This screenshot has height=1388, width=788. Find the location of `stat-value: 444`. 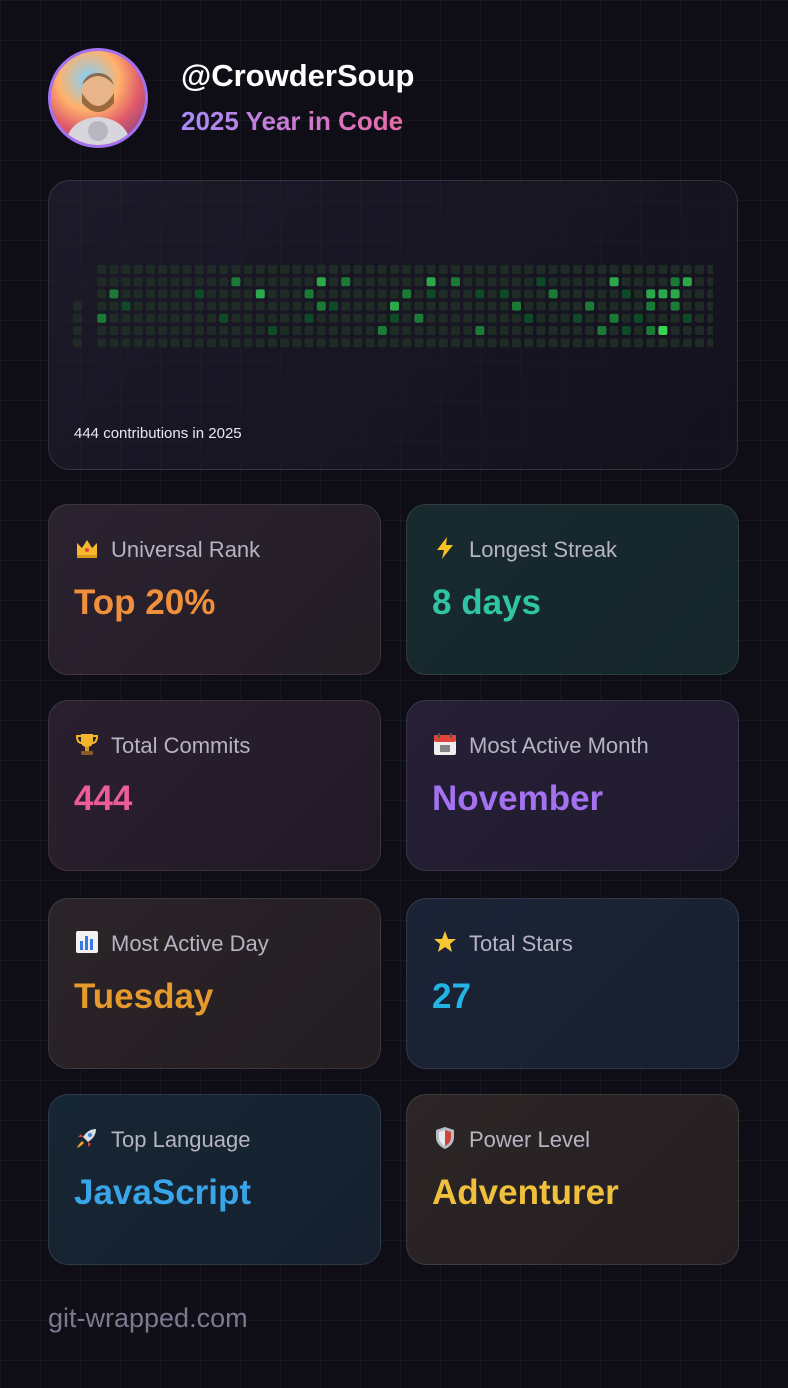

stat-value: 444 is located at coordinates (103, 798).